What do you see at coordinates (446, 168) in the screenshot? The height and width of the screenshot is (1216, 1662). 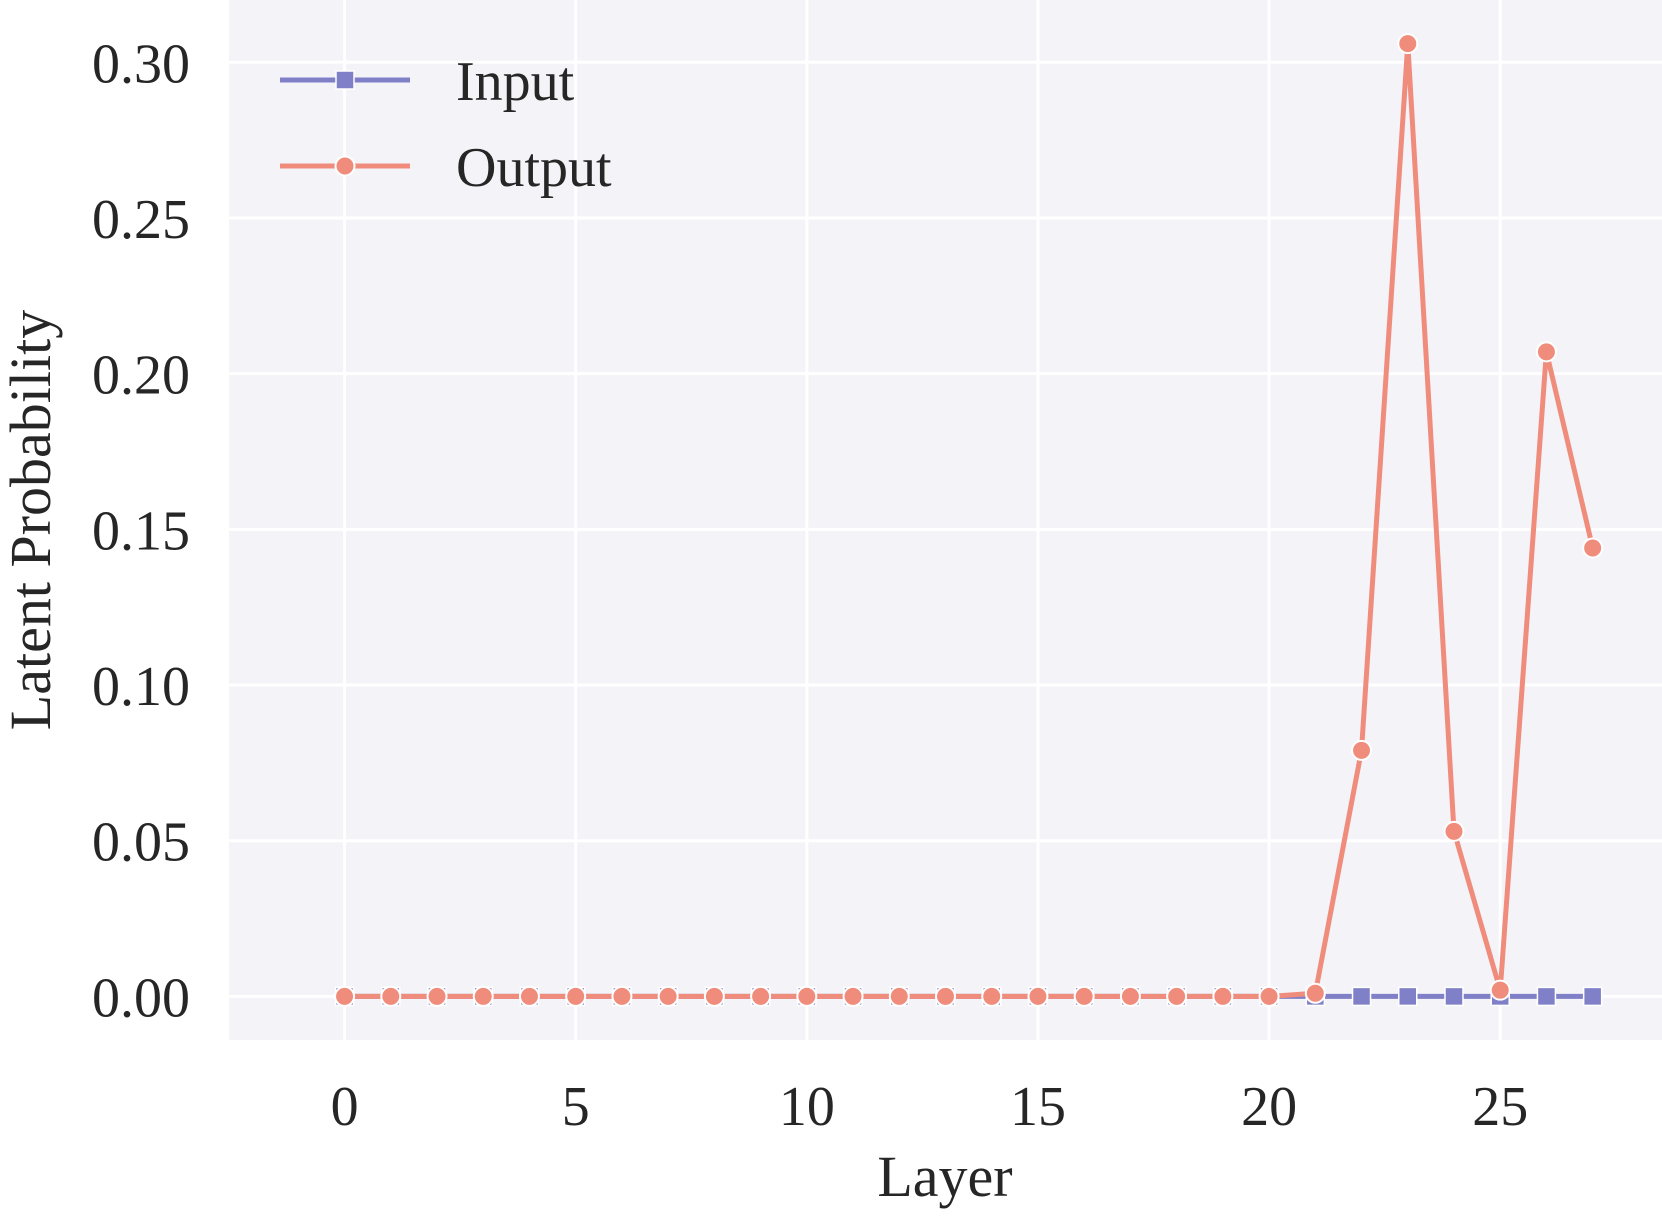 I see `legend-item: Output` at bounding box center [446, 168].